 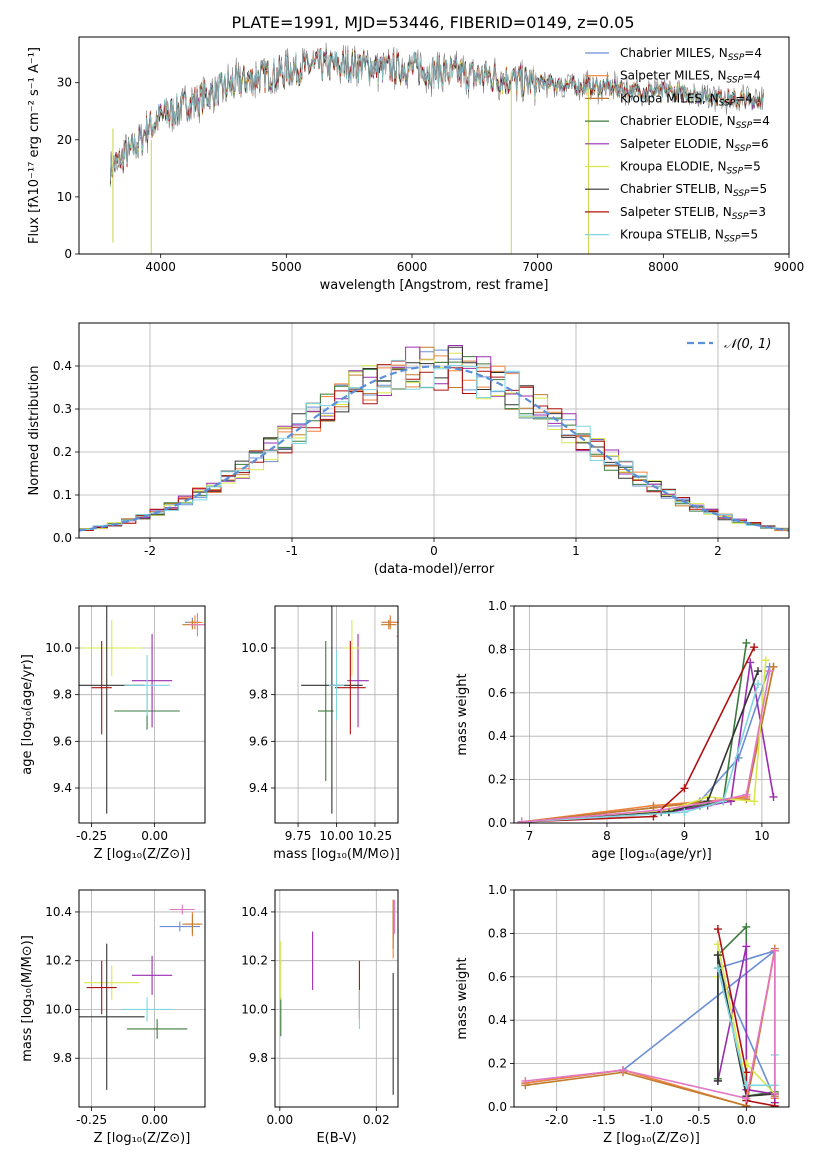 What do you see at coordinates (674, 53) in the screenshot?
I see `legend-label-name: Chabrier MILES, N` at bounding box center [674, 53].